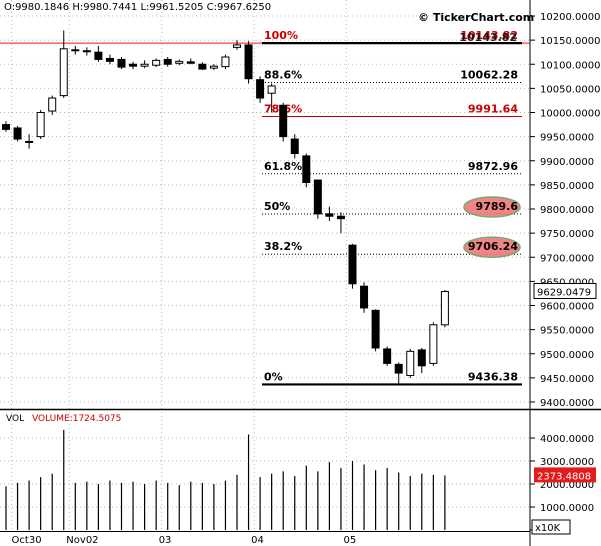 The width and height of the screenshot is (601, 546). Describe the element at coordinates (567, 162) in the screenshot. I see `price-tick-label: 9900.0000` at that location.